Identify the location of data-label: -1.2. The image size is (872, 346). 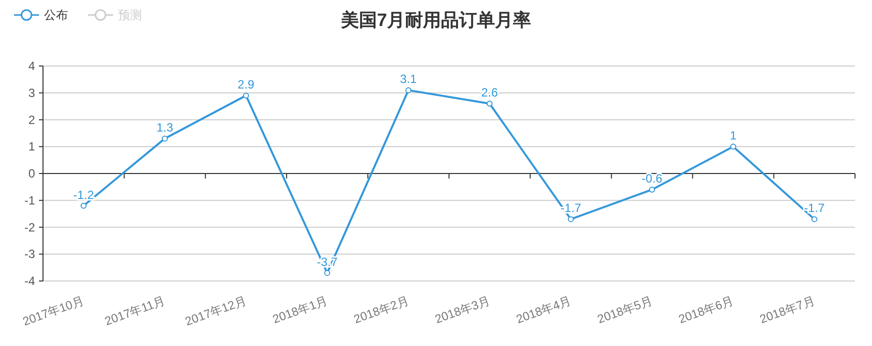
(83, 195).